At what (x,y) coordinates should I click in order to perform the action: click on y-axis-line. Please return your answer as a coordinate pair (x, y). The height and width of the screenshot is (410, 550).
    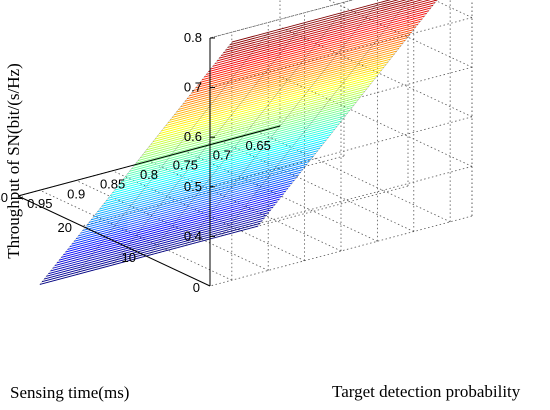
    Looking at the image, I should click on (149, 161).